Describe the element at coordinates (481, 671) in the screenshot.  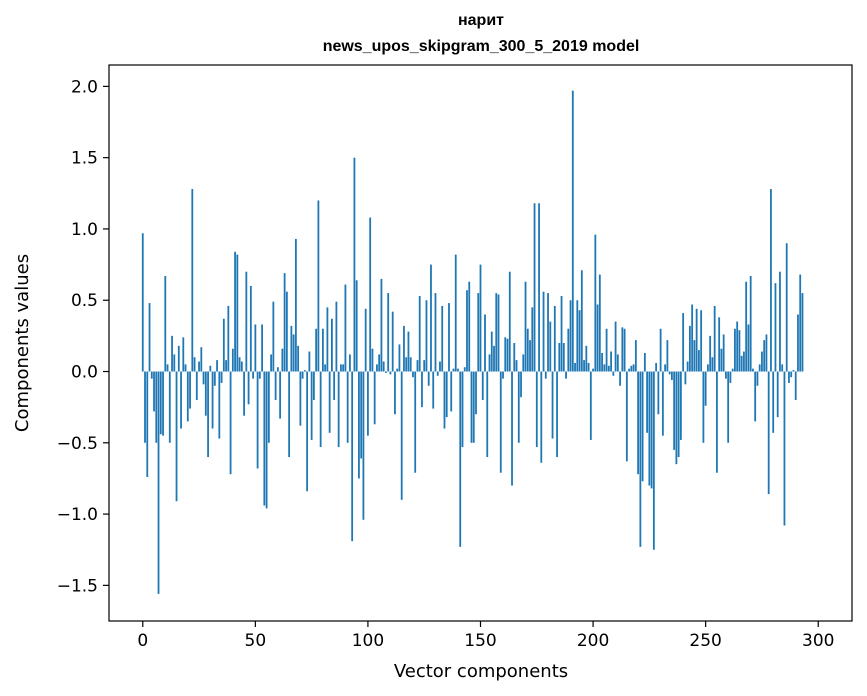
I see `x-axis-label: Vector components` at that location.